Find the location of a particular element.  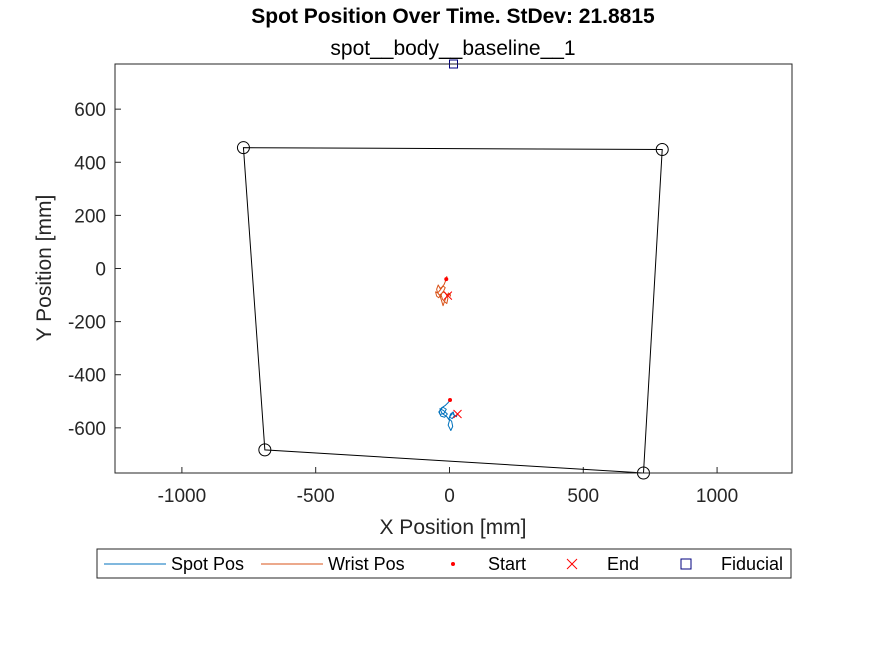

legend-start-marker is located at coordinates (453, 564).